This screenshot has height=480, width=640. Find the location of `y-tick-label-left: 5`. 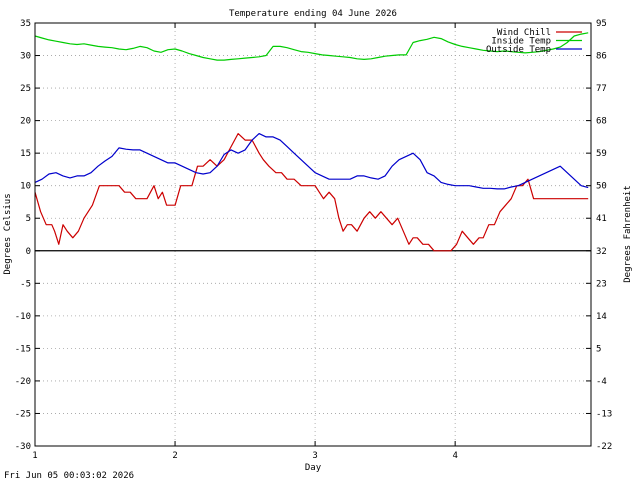

y-tick-label-left: 5 is located at coordinates (28, 219).